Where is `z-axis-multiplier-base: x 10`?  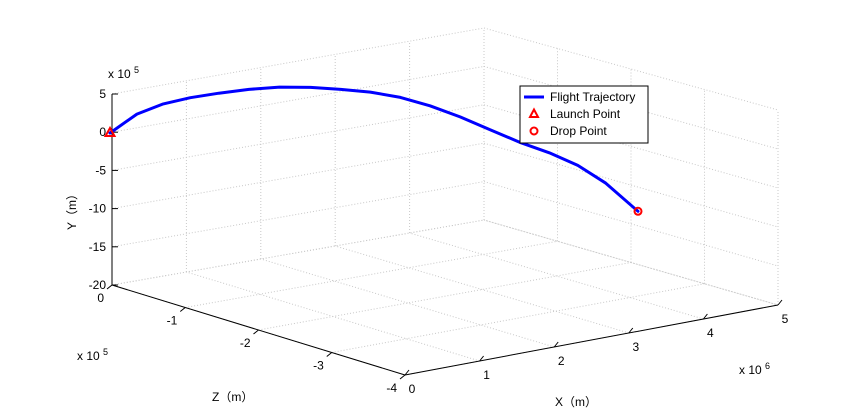 z-axis-multiplier-base: x 10 is located at coordinates (88, 356).